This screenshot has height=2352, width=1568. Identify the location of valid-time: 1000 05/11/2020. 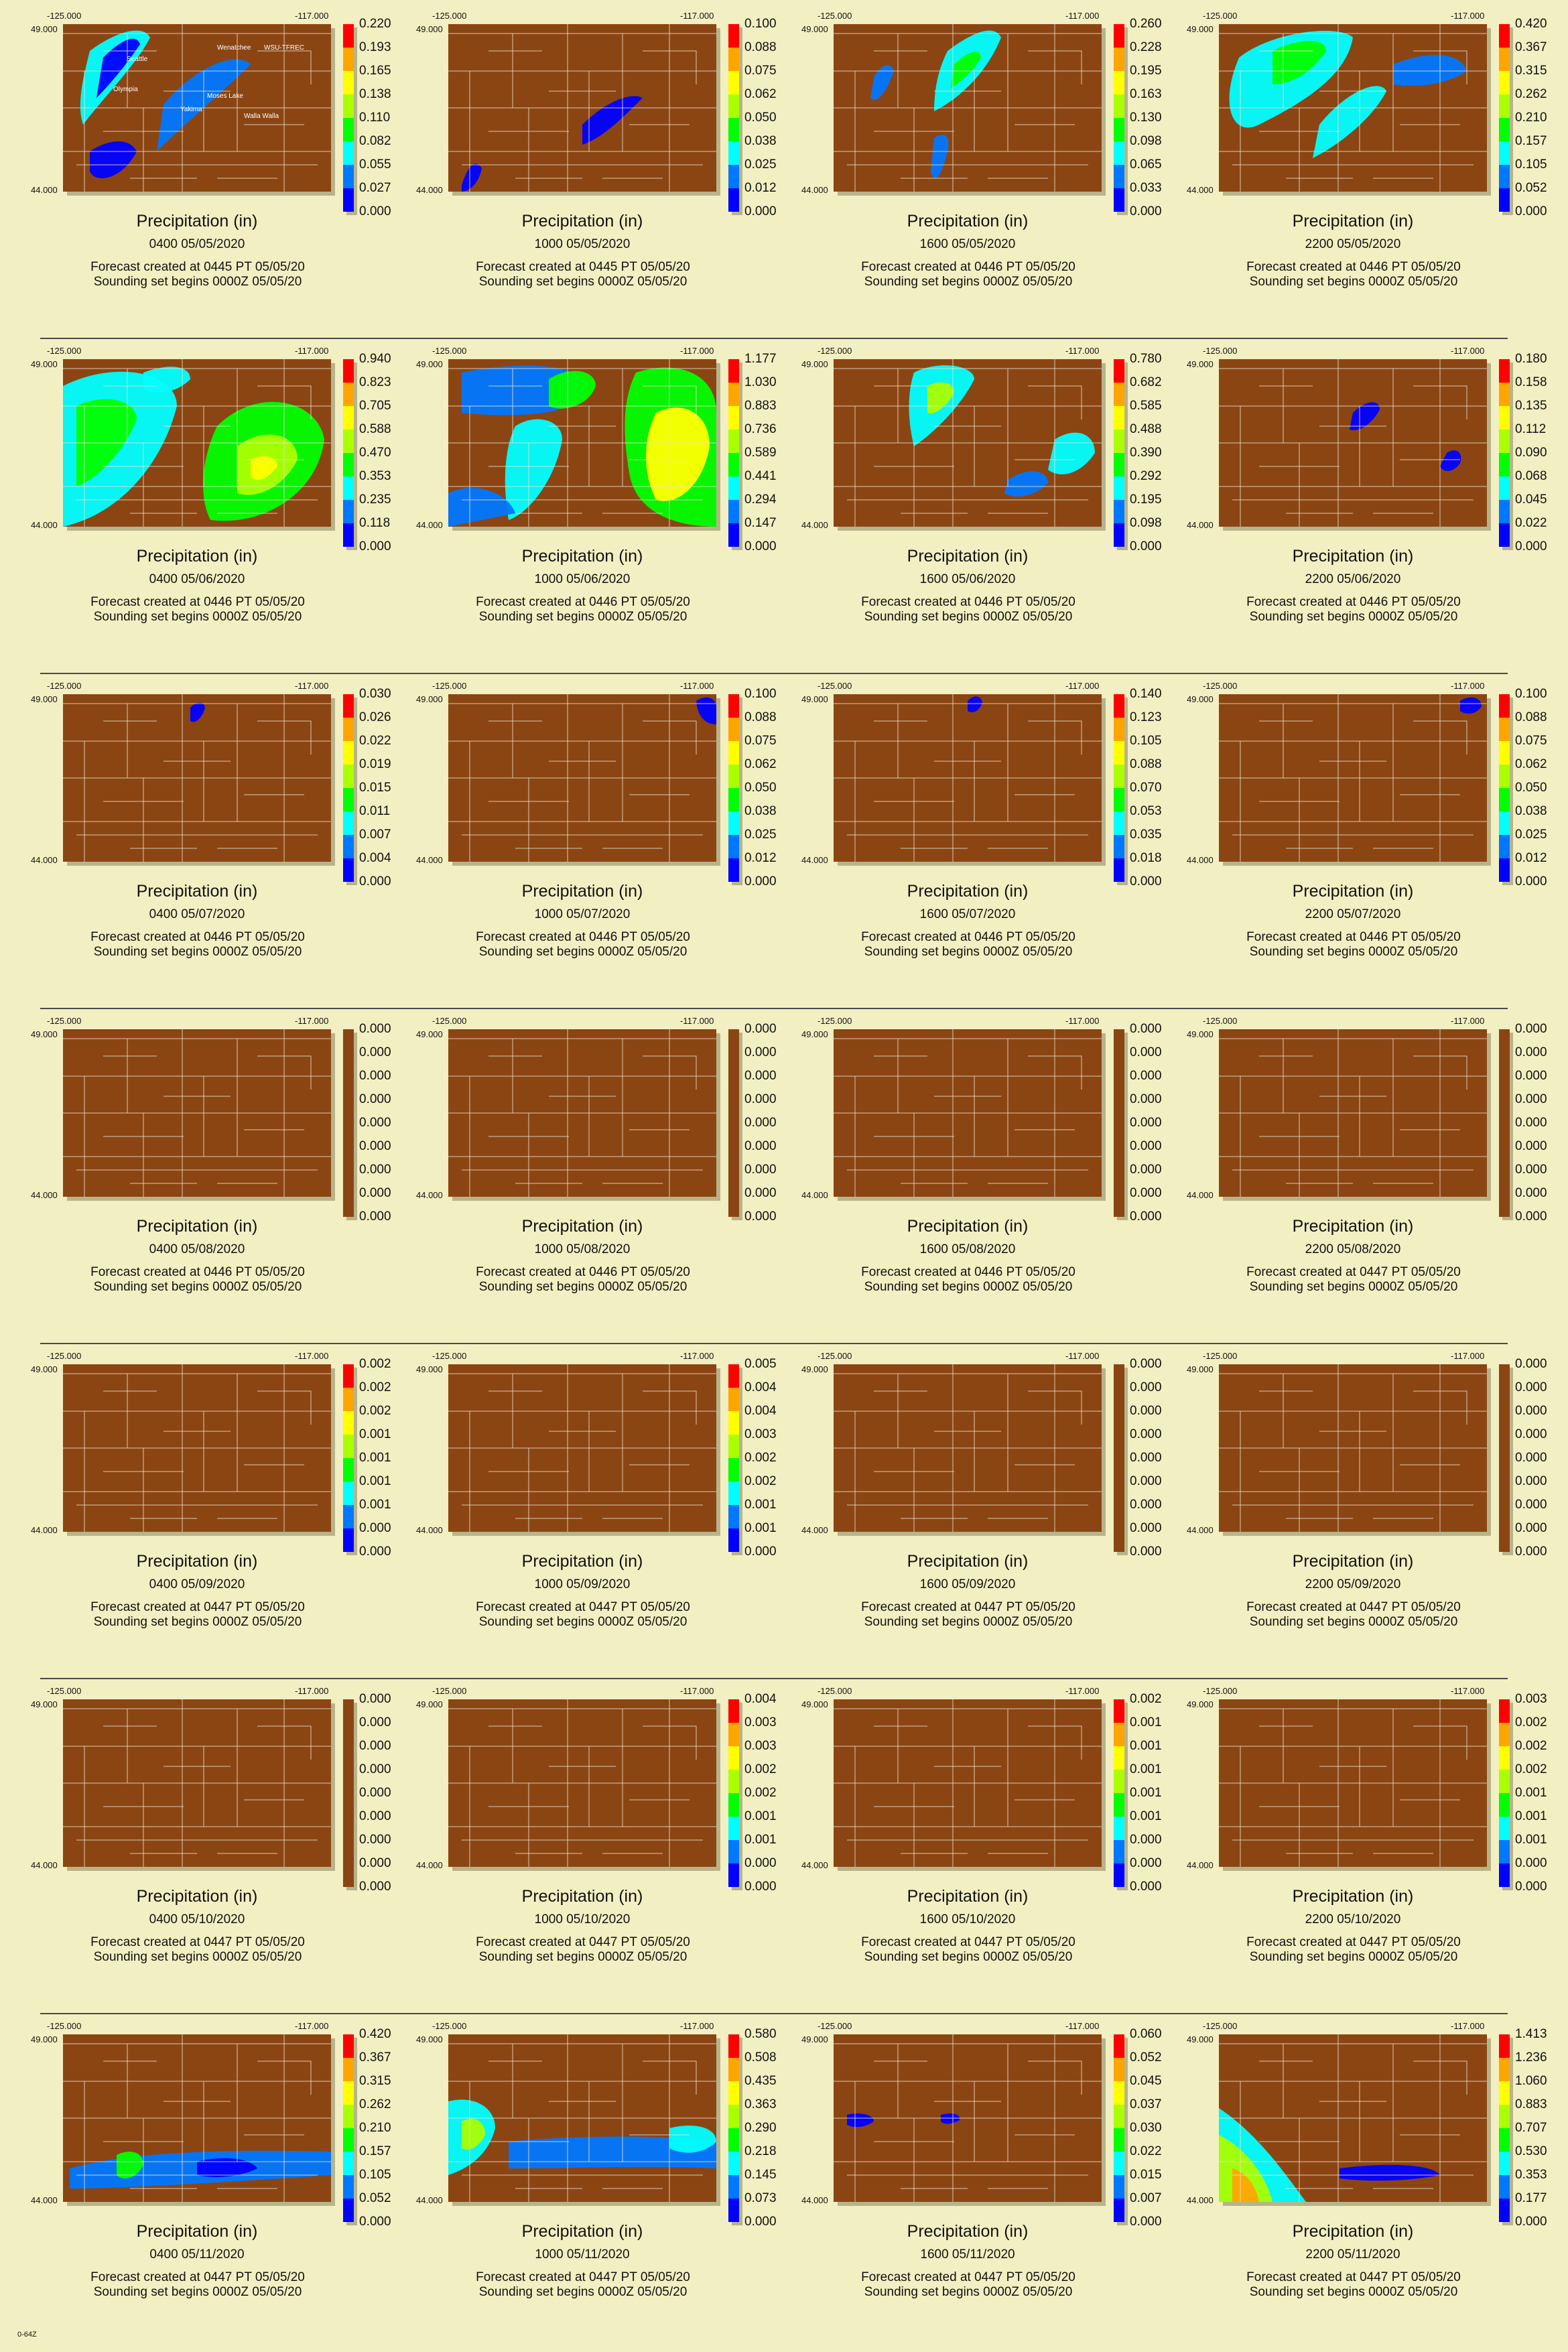
(582, 2254).